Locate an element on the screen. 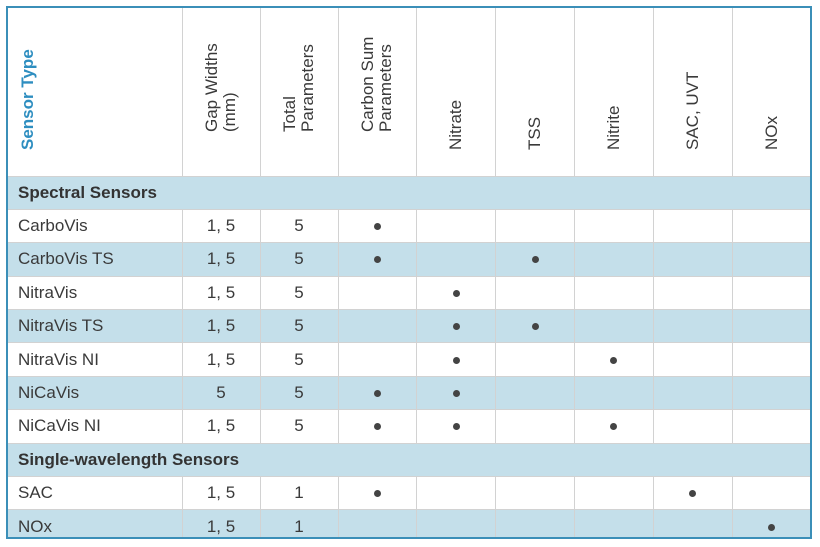  header-total-parameters: Total Parameters is located at coordinates (298, 92).